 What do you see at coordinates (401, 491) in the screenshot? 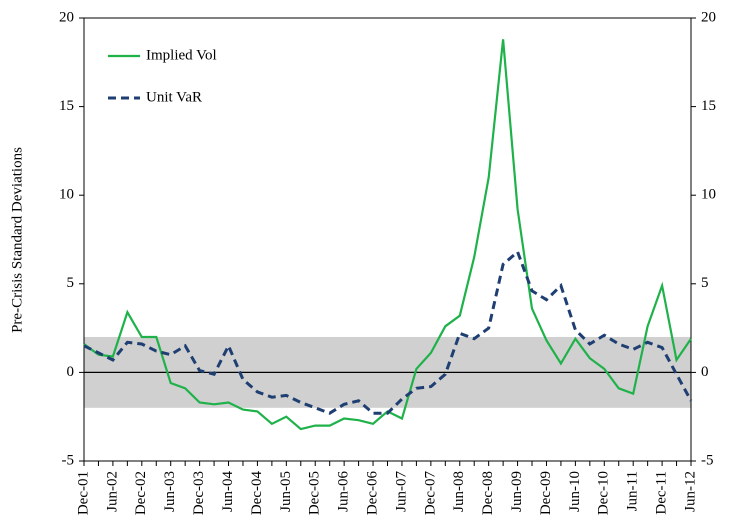
I see `x-tick-label: Jun-07` at bounding box center [401, 491].